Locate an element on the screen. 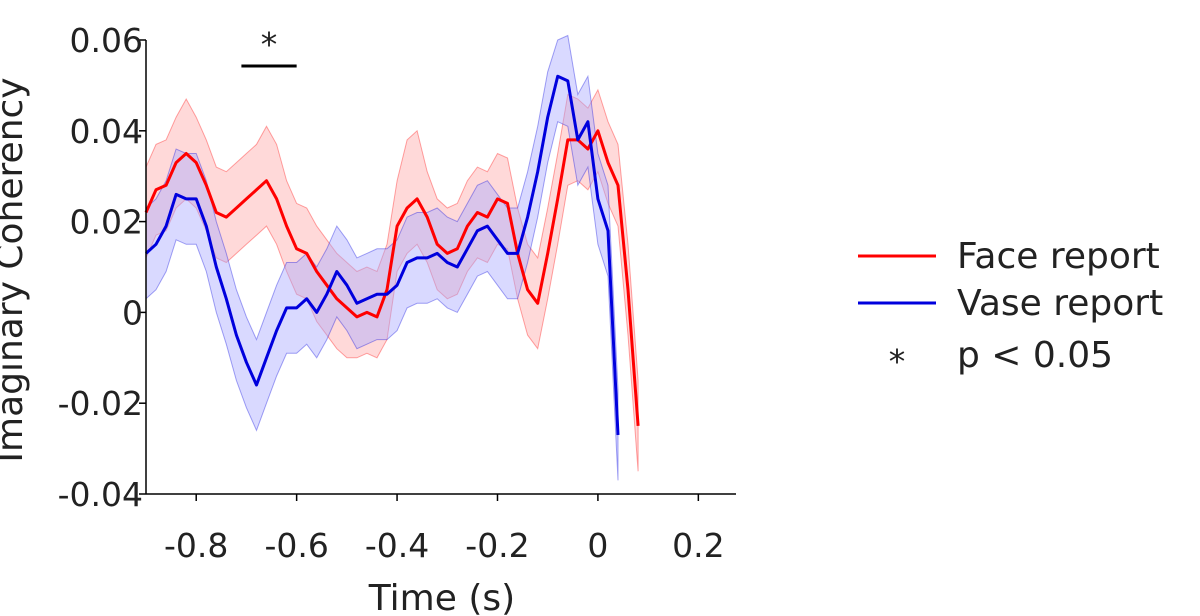  significance-star: * is located at coordinates (269, 44).